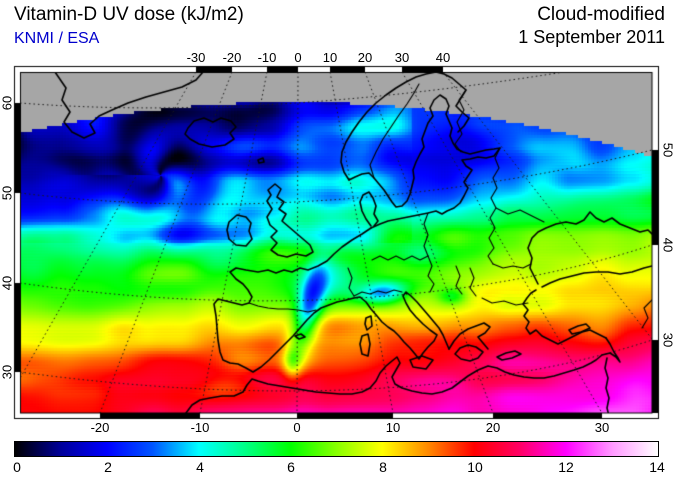  Describe the element at coordinates (298, 57) in the screenshot. I see `top-axis-label: 0` at that location.